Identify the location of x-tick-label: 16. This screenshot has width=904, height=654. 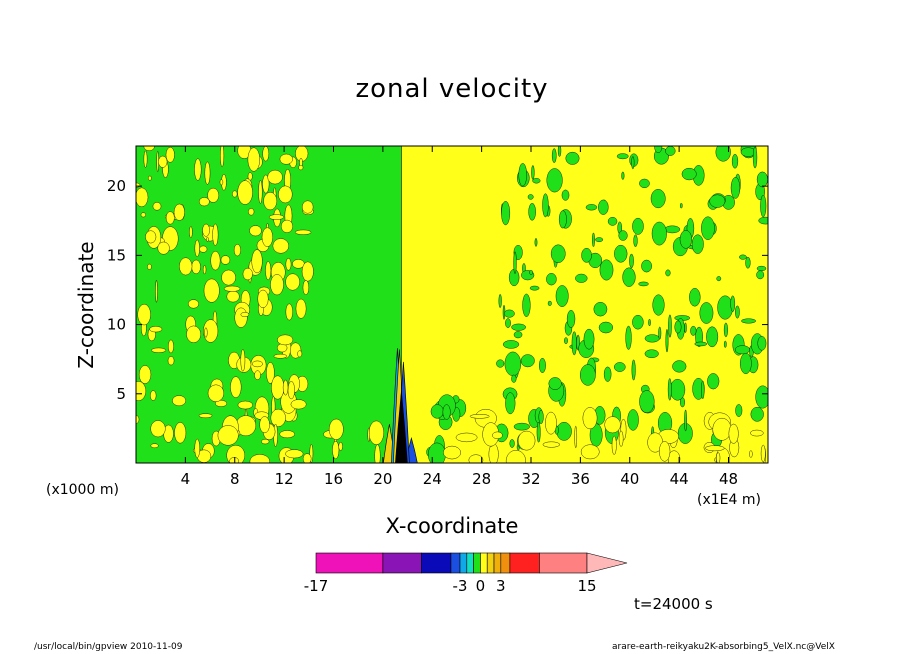
(333, 479).